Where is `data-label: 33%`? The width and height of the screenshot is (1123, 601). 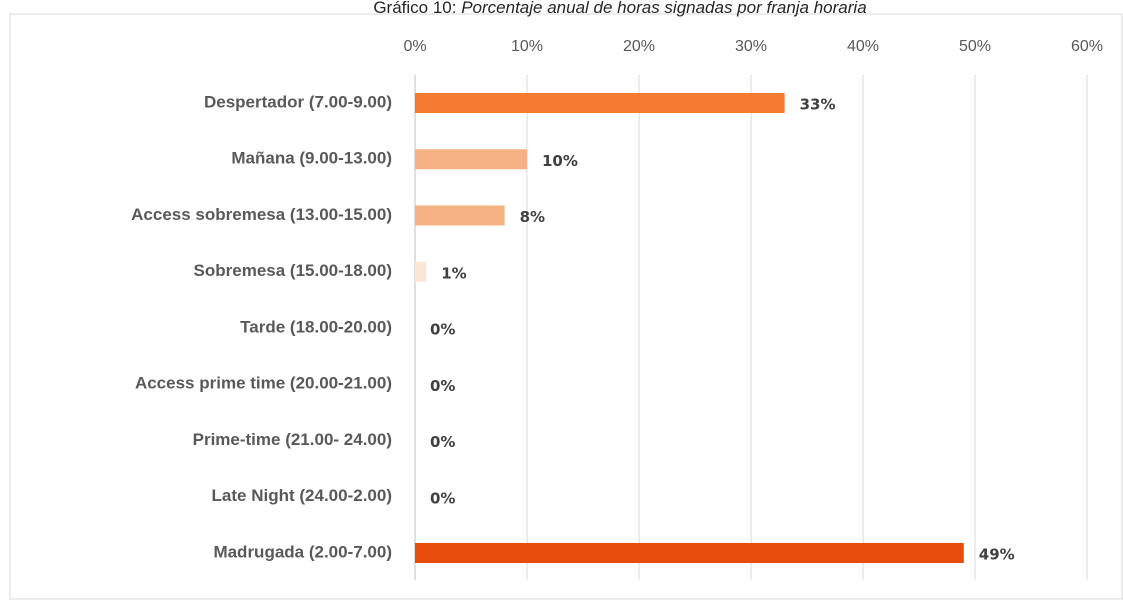
data-label: 33% is located at coordinates (818, 105).